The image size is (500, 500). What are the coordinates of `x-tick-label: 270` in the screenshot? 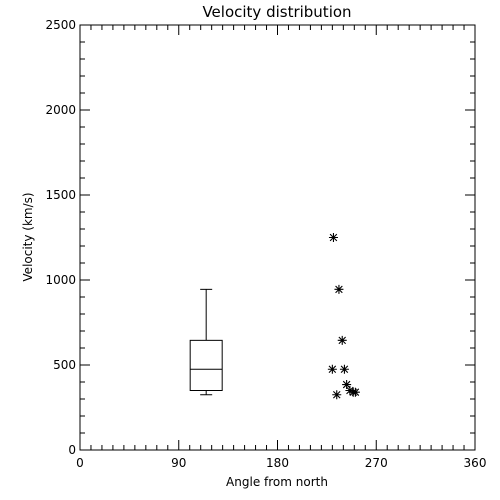 It's located at (376, 463).